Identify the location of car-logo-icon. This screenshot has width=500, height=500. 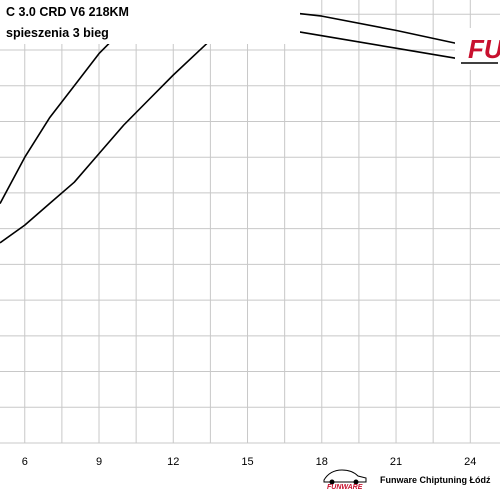
(345, 477).